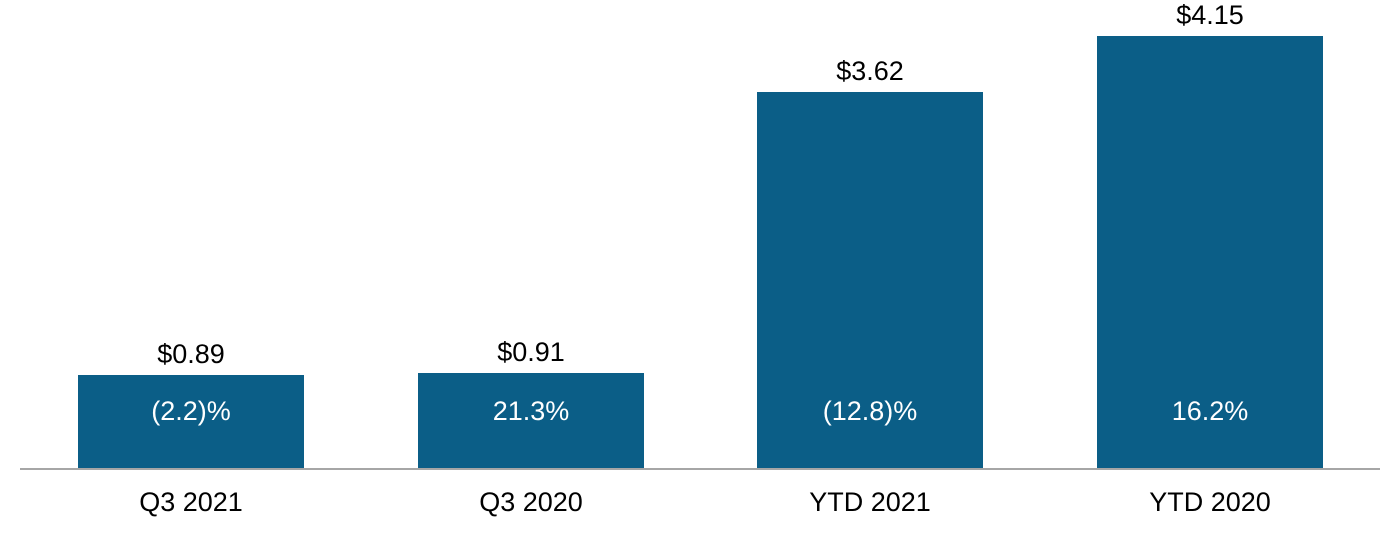 This screenshot has width=1400, height=538. Describe the element at coordinates (191, 354) in the screenshot. I see `bar-value-label: $0.89` at that location.